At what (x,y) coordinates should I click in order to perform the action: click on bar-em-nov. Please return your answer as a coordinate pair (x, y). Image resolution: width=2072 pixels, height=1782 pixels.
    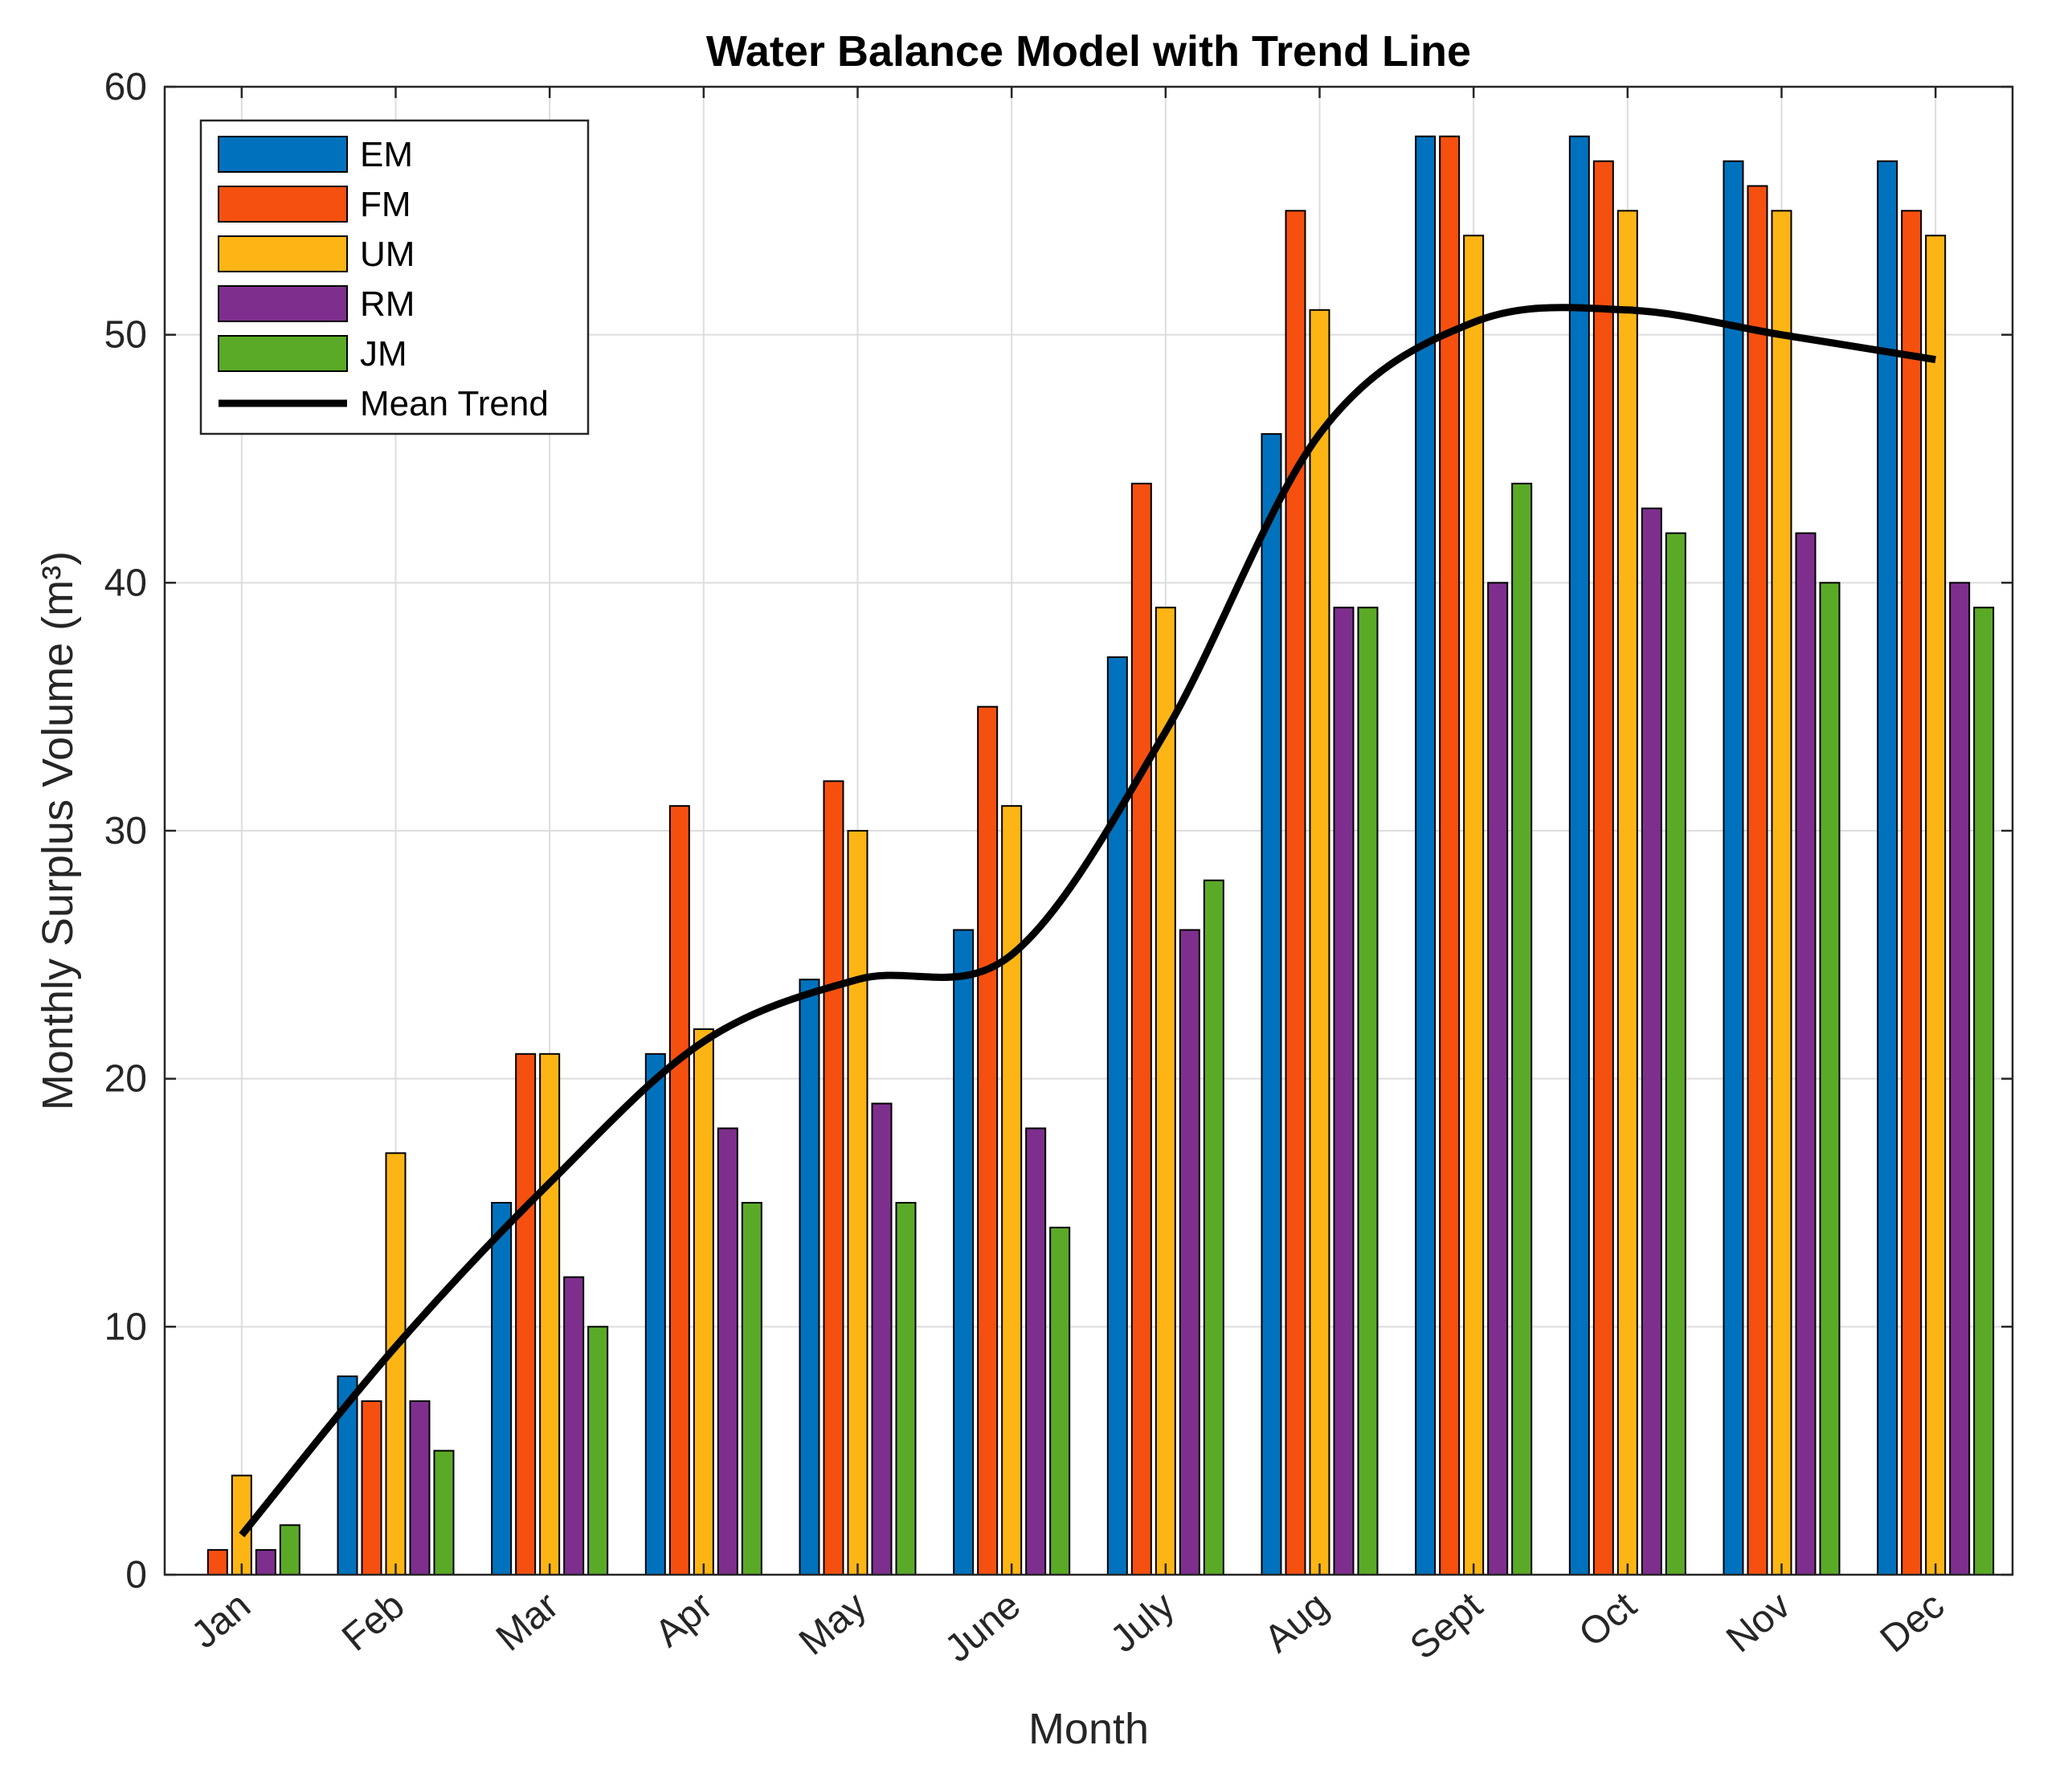
    Looking at the image, I should click on (1733, 868).